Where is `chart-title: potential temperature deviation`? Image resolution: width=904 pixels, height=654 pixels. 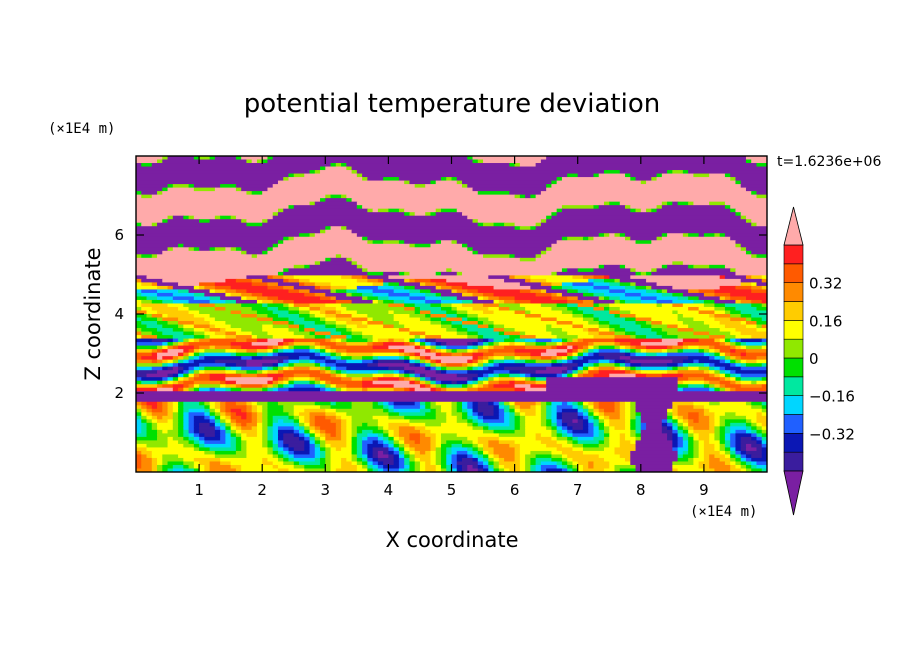
chart-title: potential temperature deviation is located at coordinates (452, 104).